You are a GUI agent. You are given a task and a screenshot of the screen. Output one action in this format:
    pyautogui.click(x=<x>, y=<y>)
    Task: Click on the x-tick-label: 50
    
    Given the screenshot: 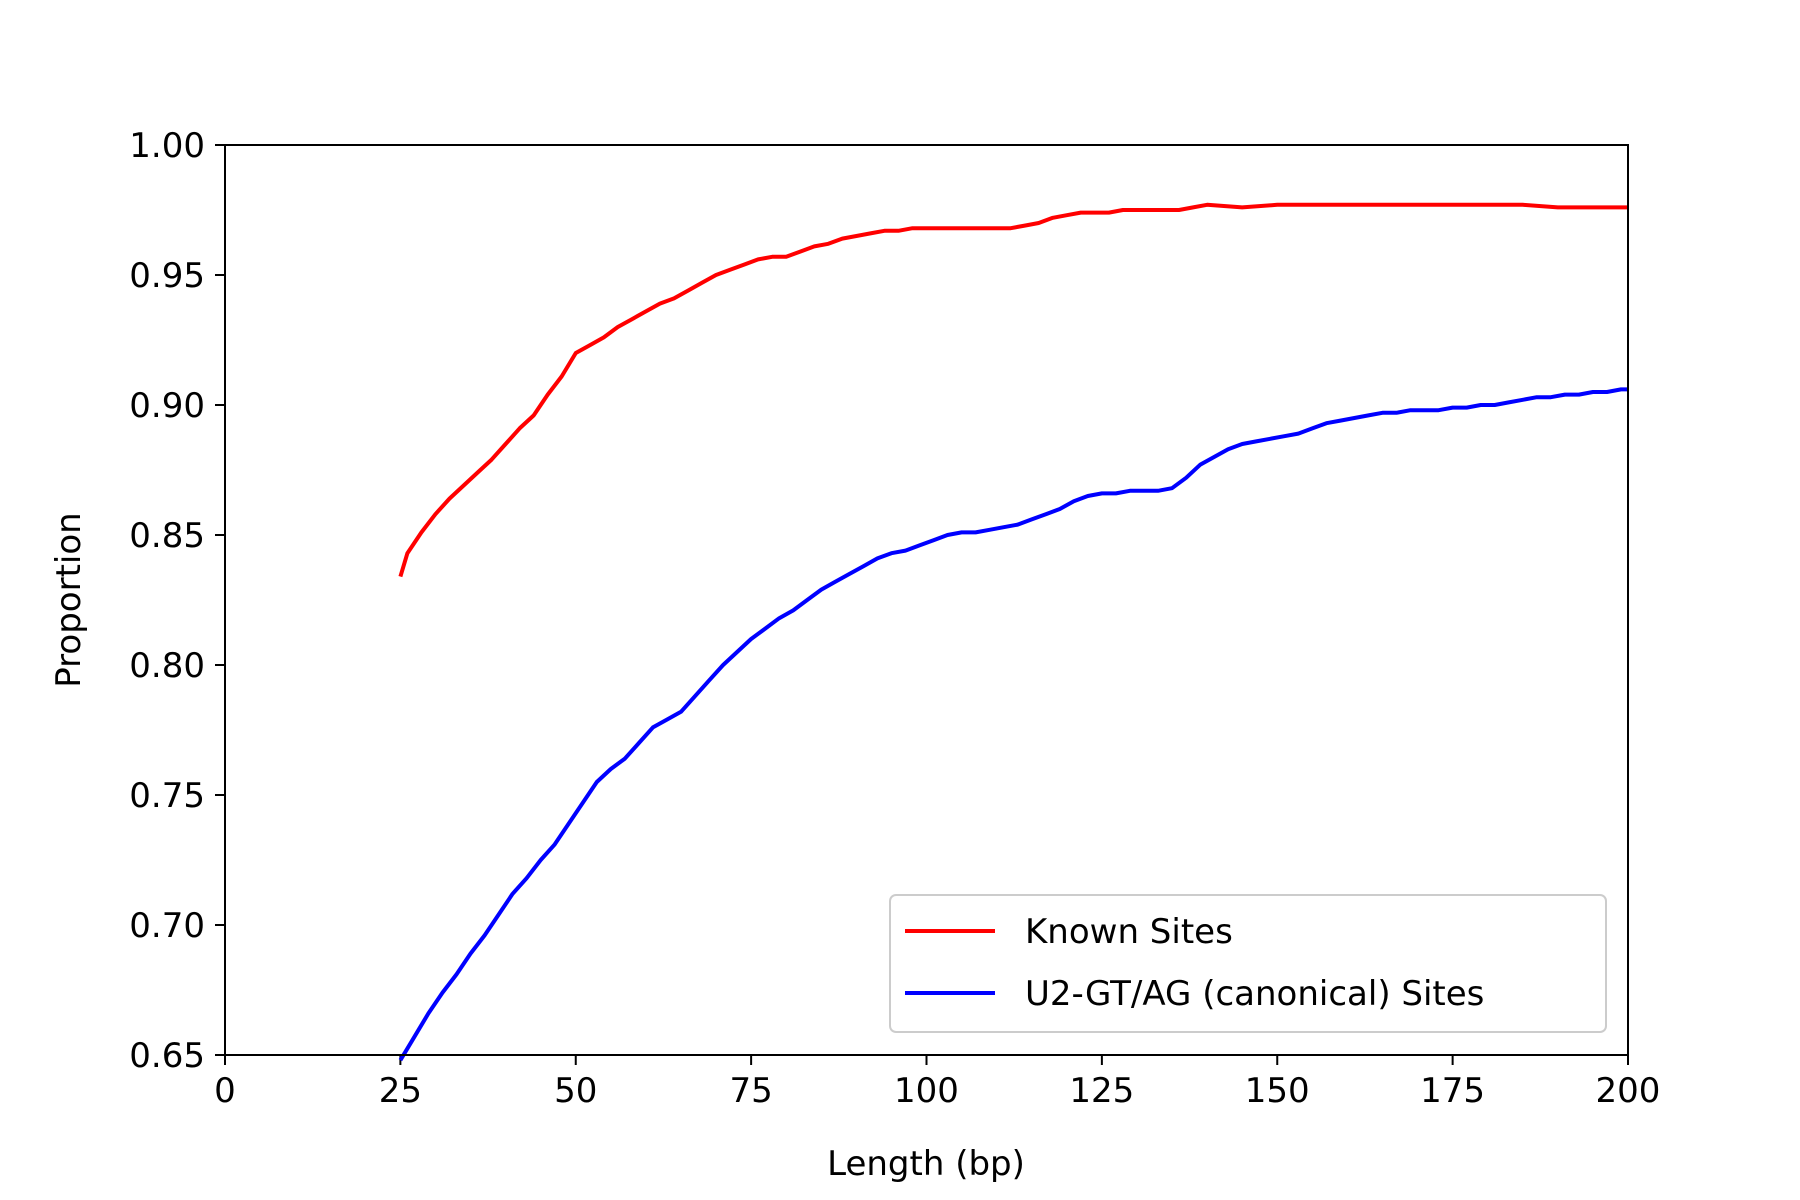 What is the action you would take?
    pyautogui.click(x=575, y=1091)
    